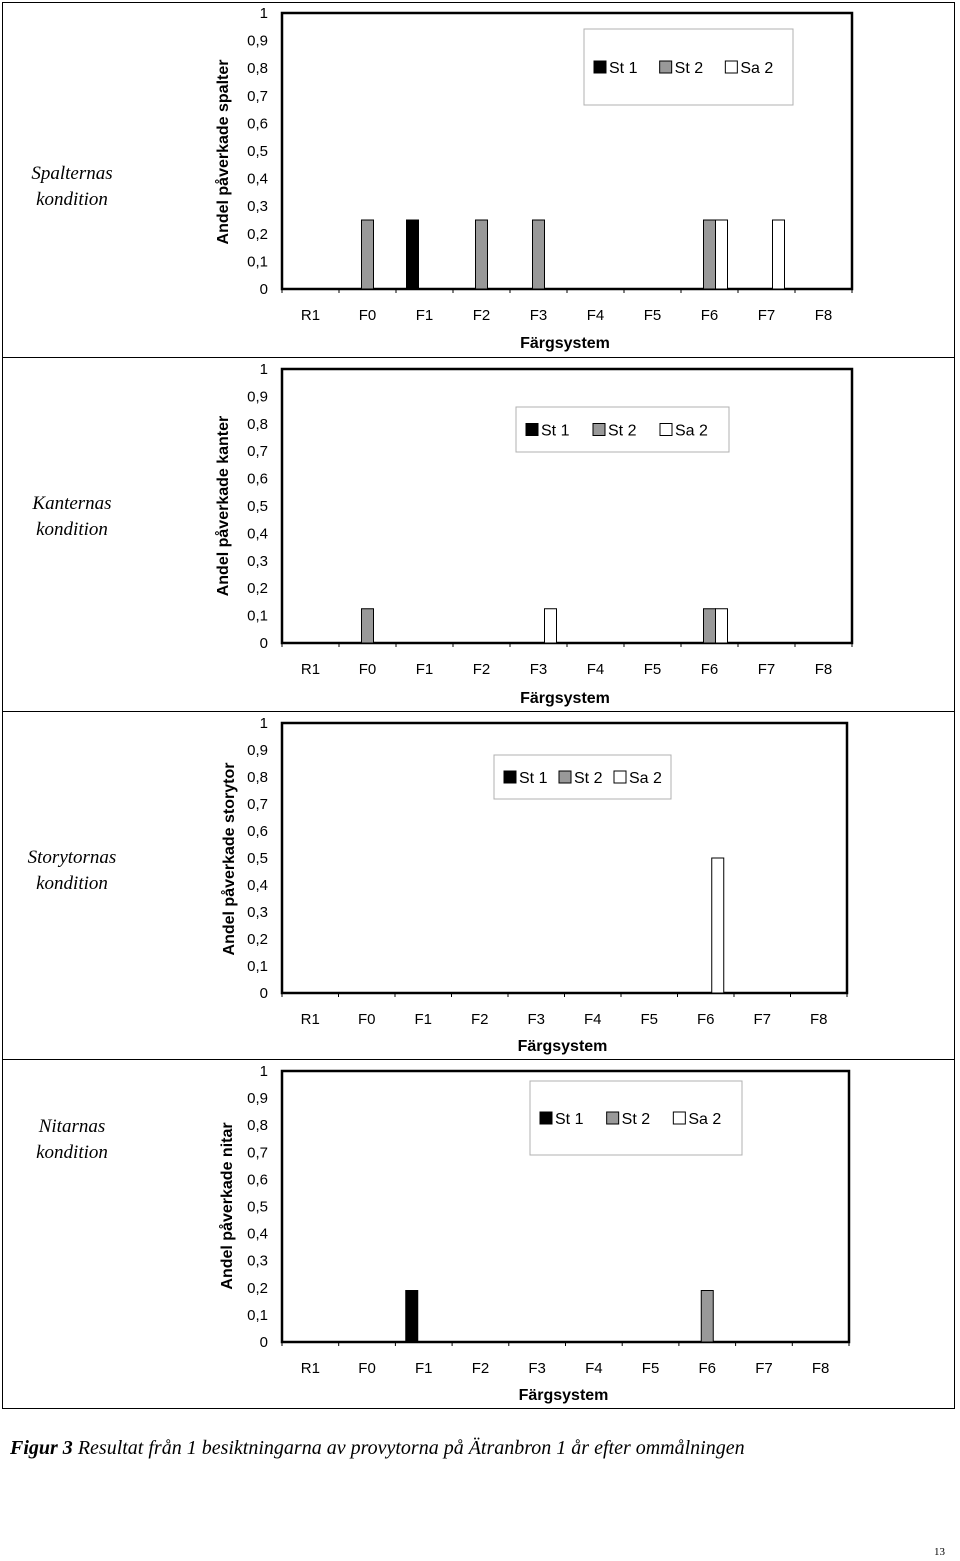  What do you see at coordinates (72, 870) in the screenshot?
I see `row-title-storytor: Storytornas kondition` at bounding box center [72, 870].